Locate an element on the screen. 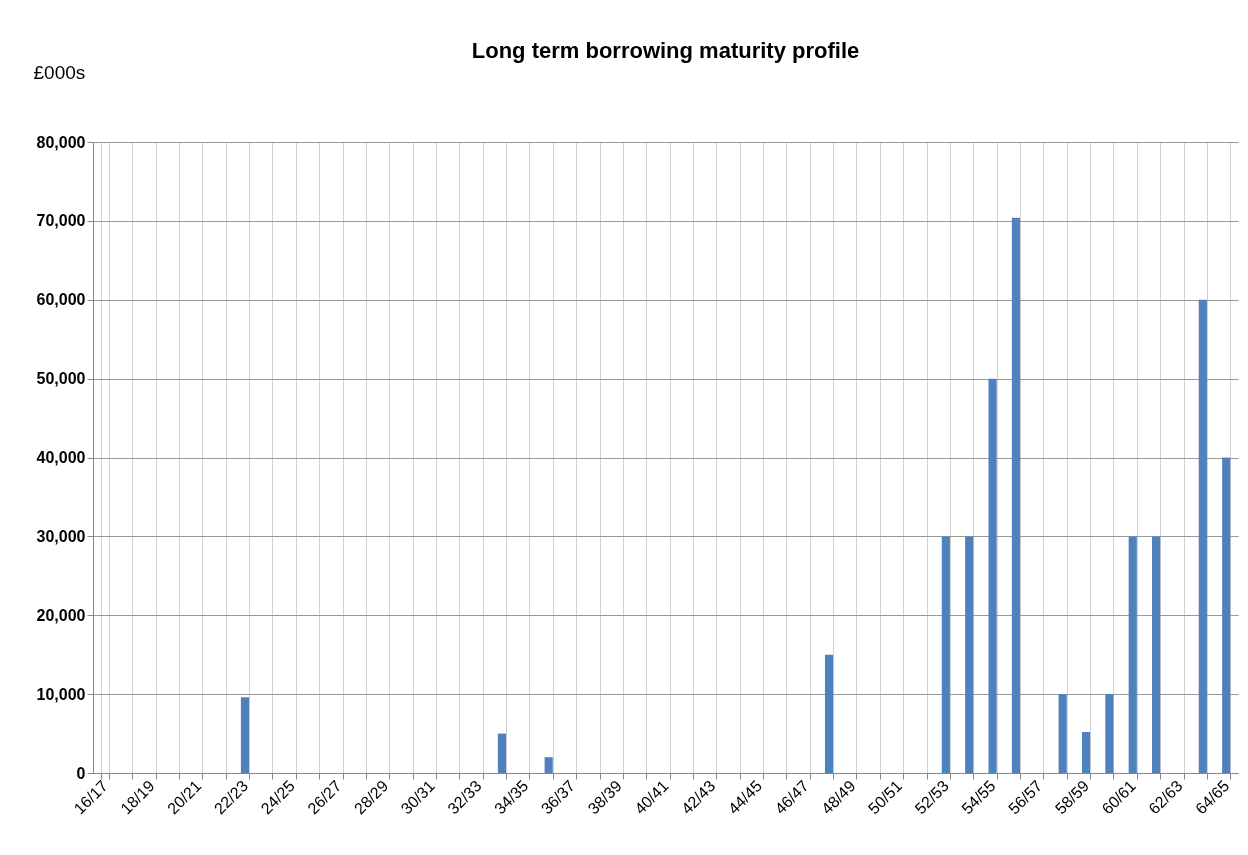 This screenshot has width=1248, height=855. y-tick-label: 50,000 is located at coordinates (61, 379).